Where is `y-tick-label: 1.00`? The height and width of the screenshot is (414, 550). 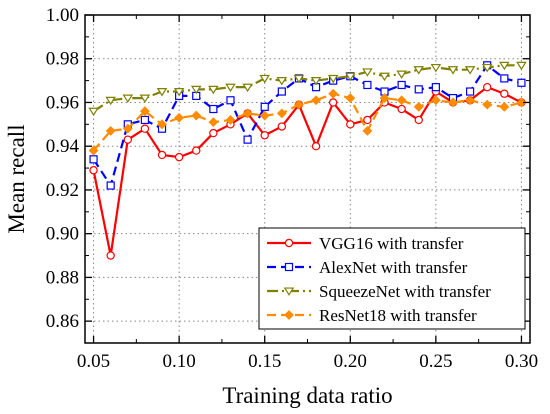 y-tick-label: 1.00 is located at coordinates (62, 15).